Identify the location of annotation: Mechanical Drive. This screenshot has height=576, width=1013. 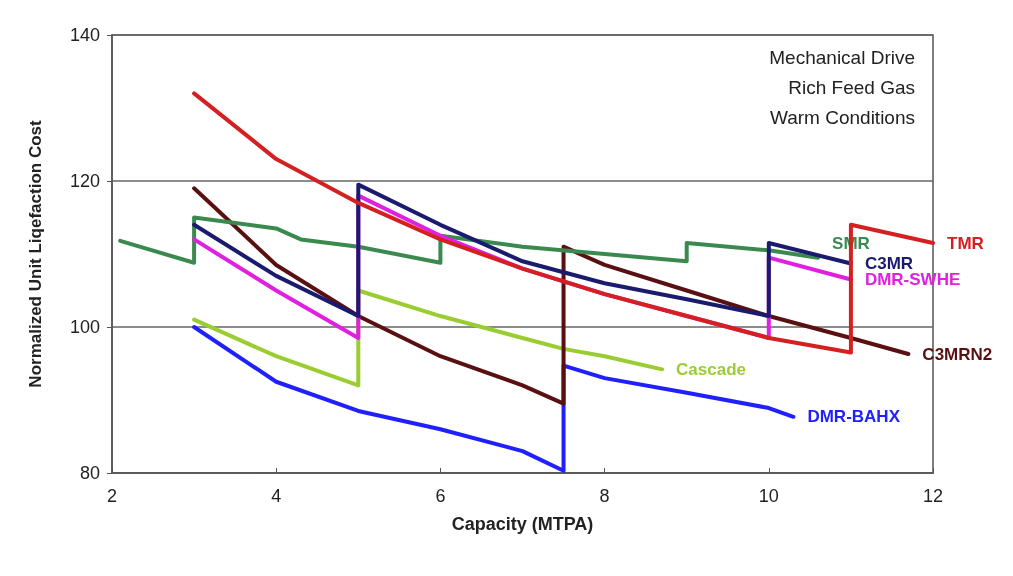
(842, 57).